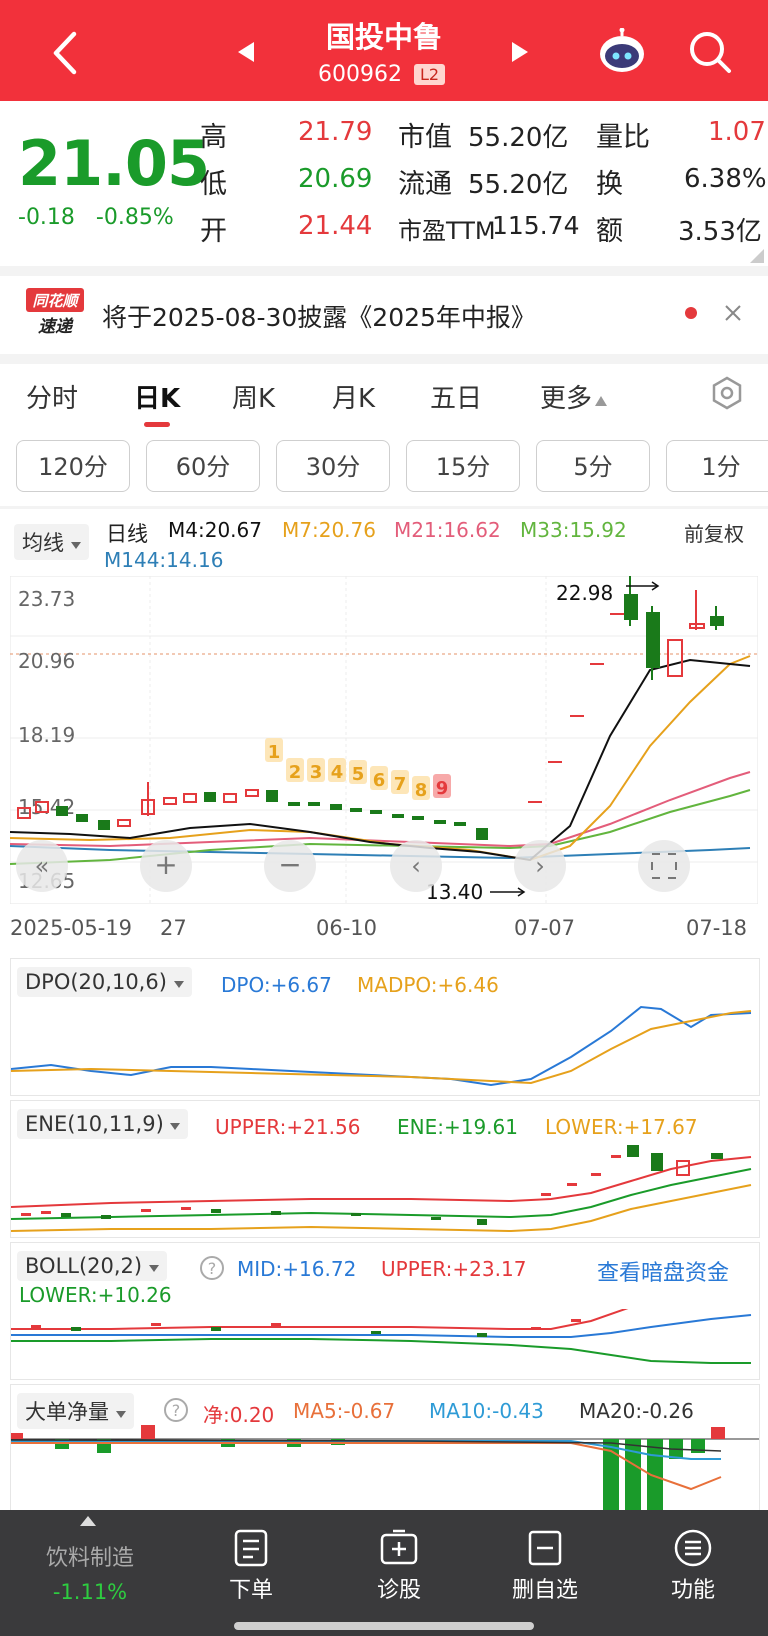 Image resolution: width=768 pixels, height=1636 pixels. Describe the element at coordinates (274, 752) in the screenshot. I see `svg-text: 1` at that location.